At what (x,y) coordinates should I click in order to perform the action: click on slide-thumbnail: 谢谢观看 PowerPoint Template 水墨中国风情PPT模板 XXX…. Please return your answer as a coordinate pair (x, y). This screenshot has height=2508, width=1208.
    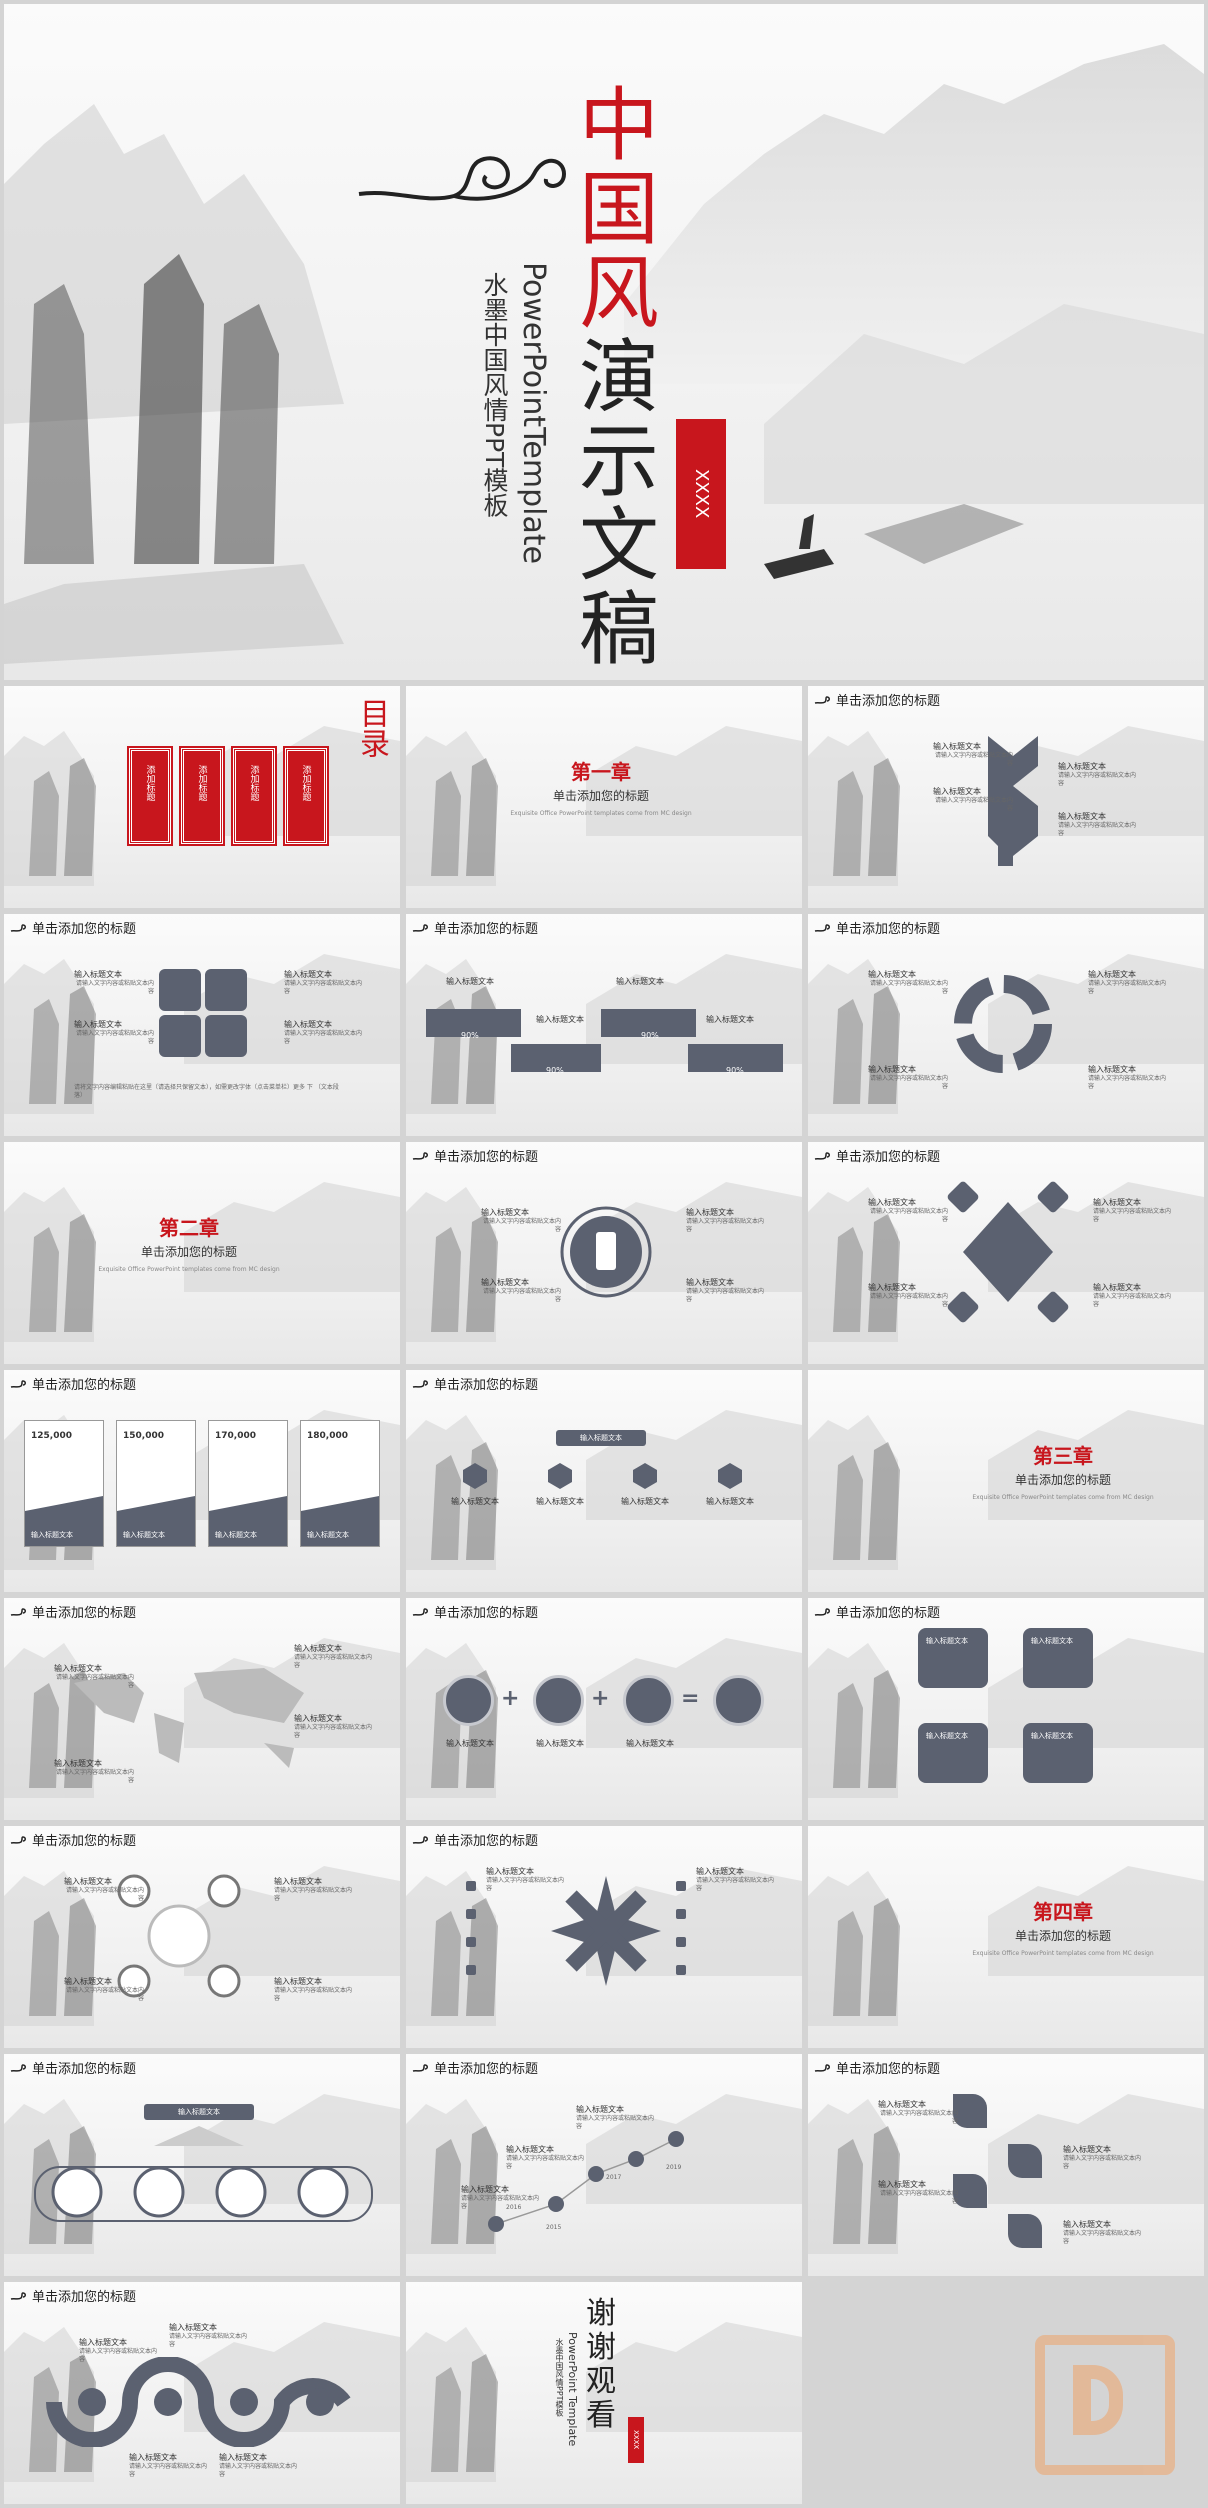
    Looking at the image, I should click on (604, 2393).